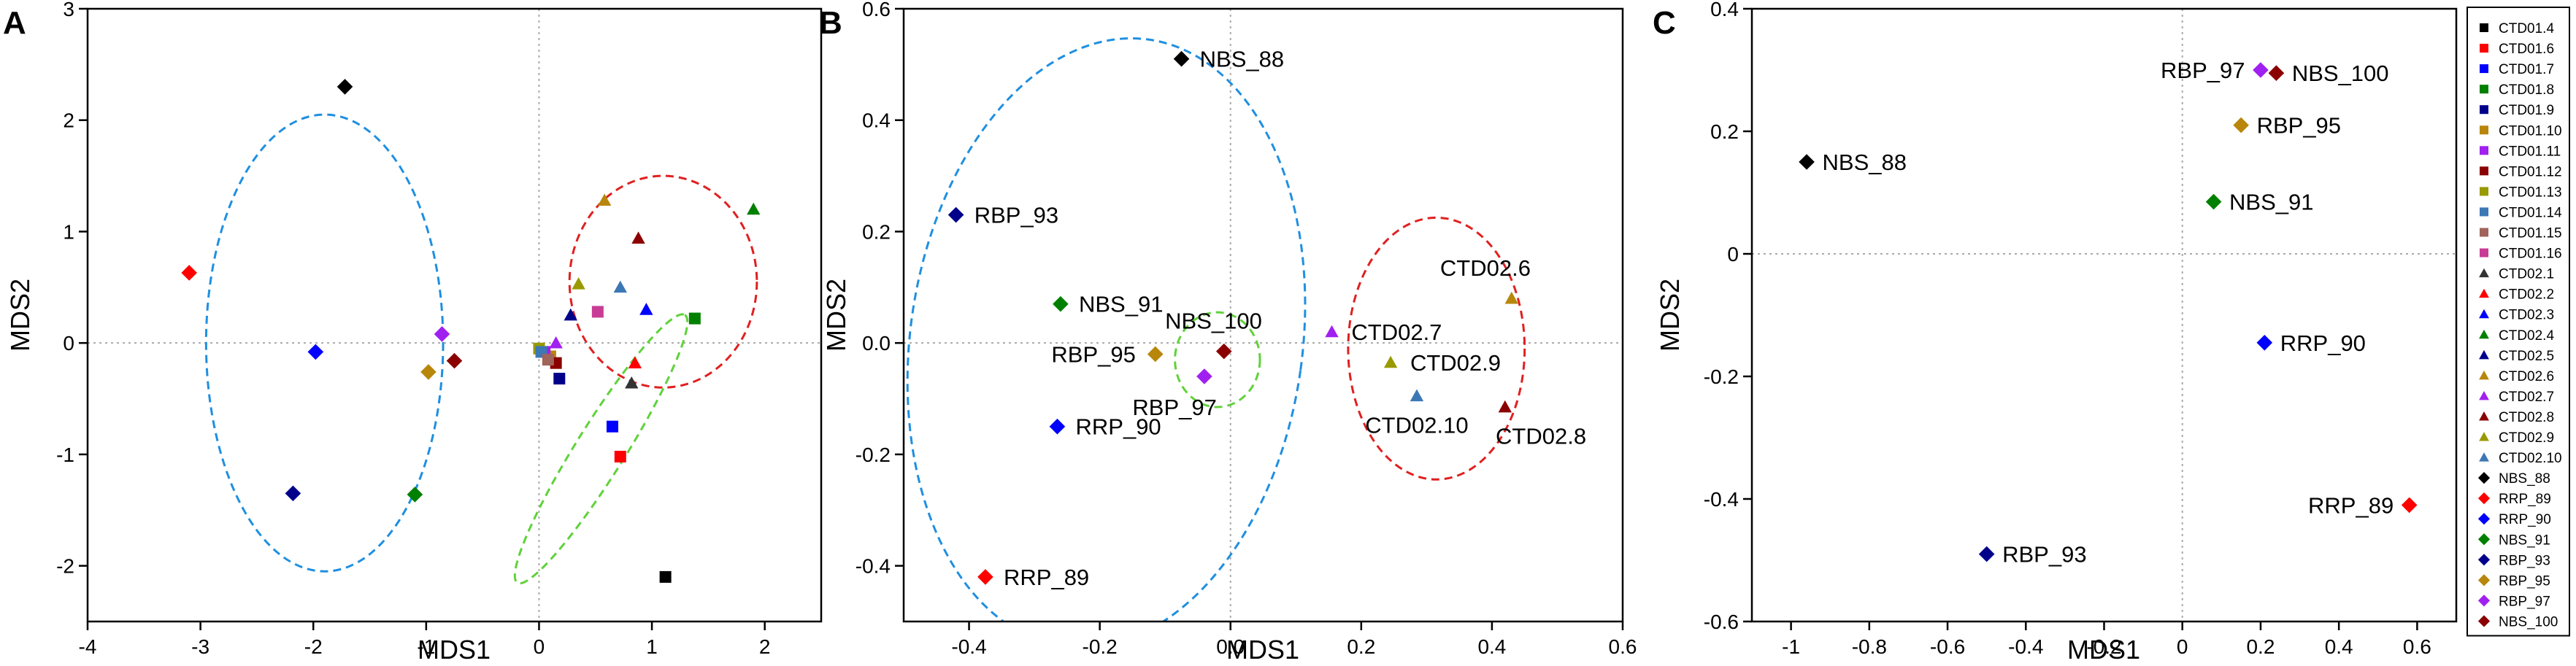 Image resolution: width=2576 pixels, height=666 pixels. Describe the element at coordinates (2526, 376) in the screenshot. I see `legend-label: CTD02.6` at that location.